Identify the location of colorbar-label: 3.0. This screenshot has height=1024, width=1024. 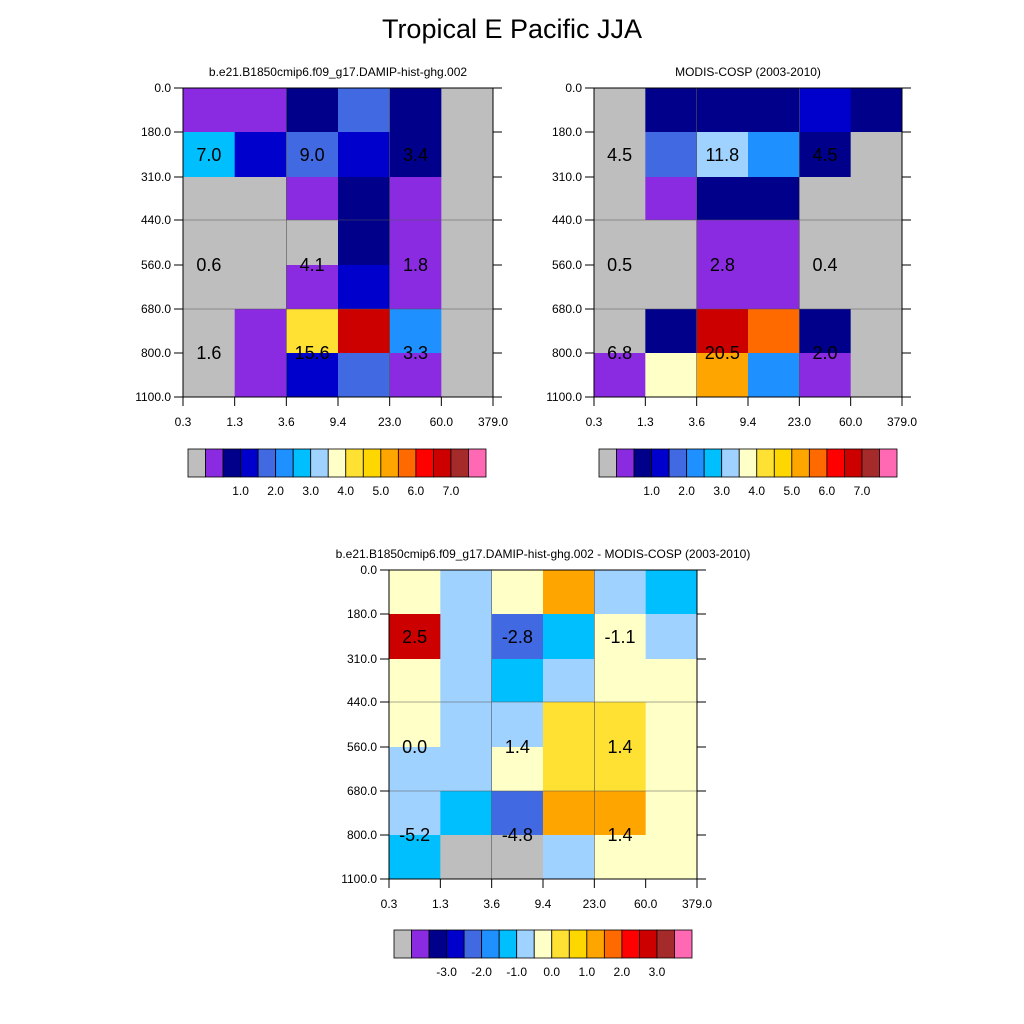
(657, 972).